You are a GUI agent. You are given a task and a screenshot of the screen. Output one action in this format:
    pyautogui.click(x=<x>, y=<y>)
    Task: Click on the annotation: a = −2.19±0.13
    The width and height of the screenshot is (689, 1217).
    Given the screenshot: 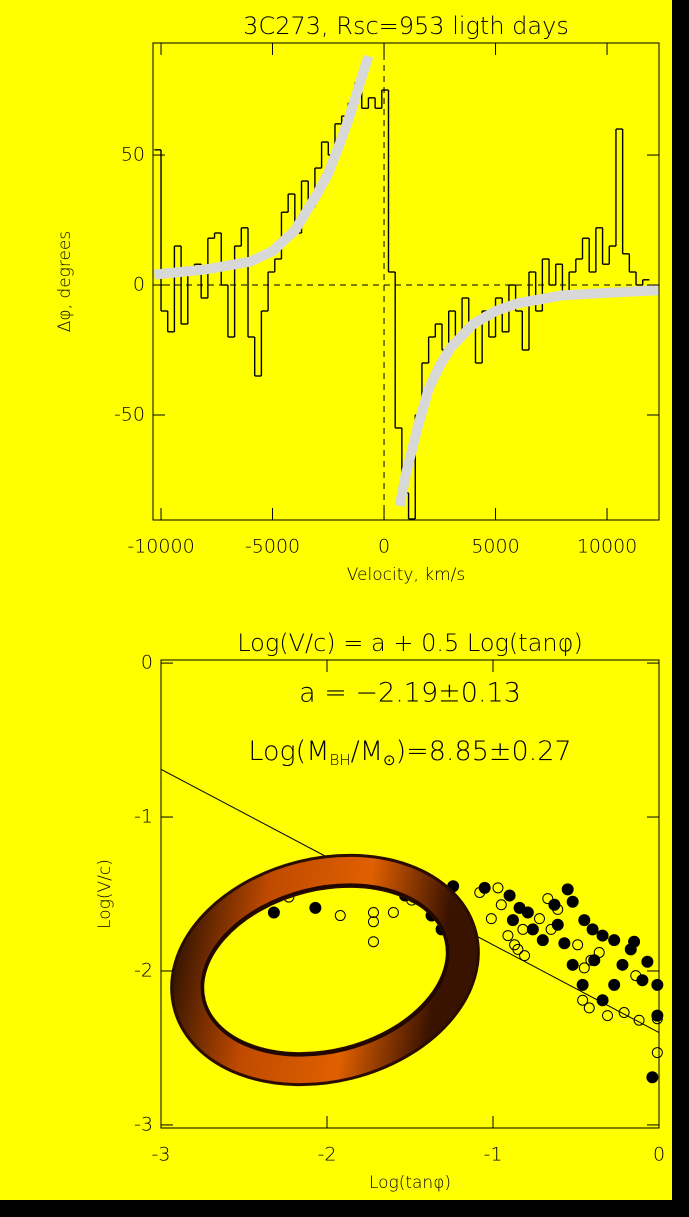 What is the action you would take?
    pyautogui.click(x=410, y=693)
    